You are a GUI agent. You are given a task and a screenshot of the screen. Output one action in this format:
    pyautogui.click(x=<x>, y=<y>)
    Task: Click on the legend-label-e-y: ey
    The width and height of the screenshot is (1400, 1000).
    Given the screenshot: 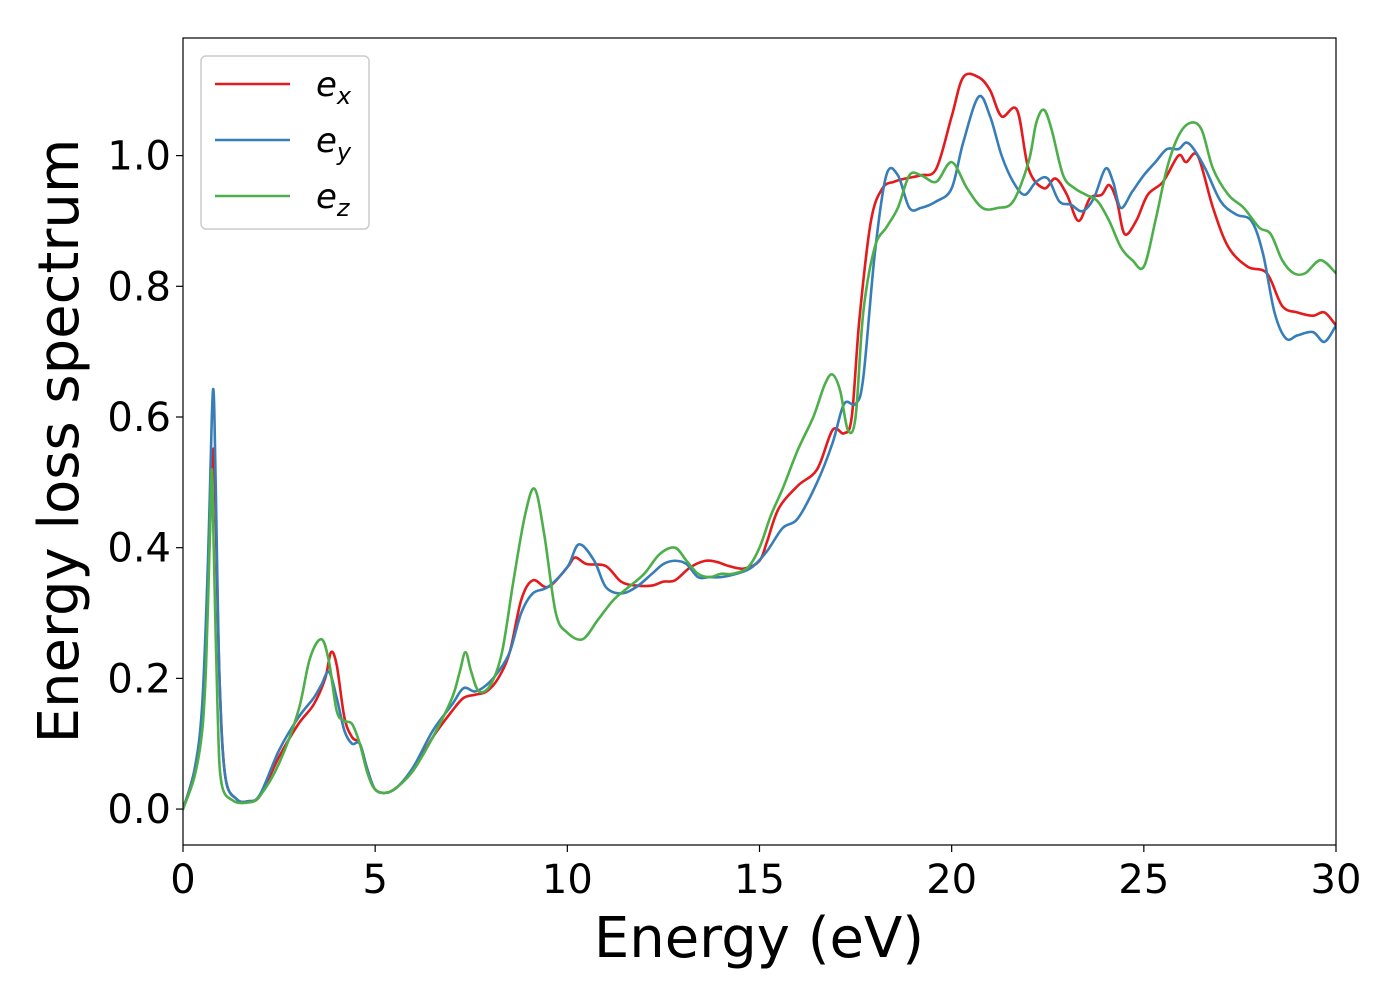 What is the action you would take?
    pyautogui.click(x=334, y=143)
    